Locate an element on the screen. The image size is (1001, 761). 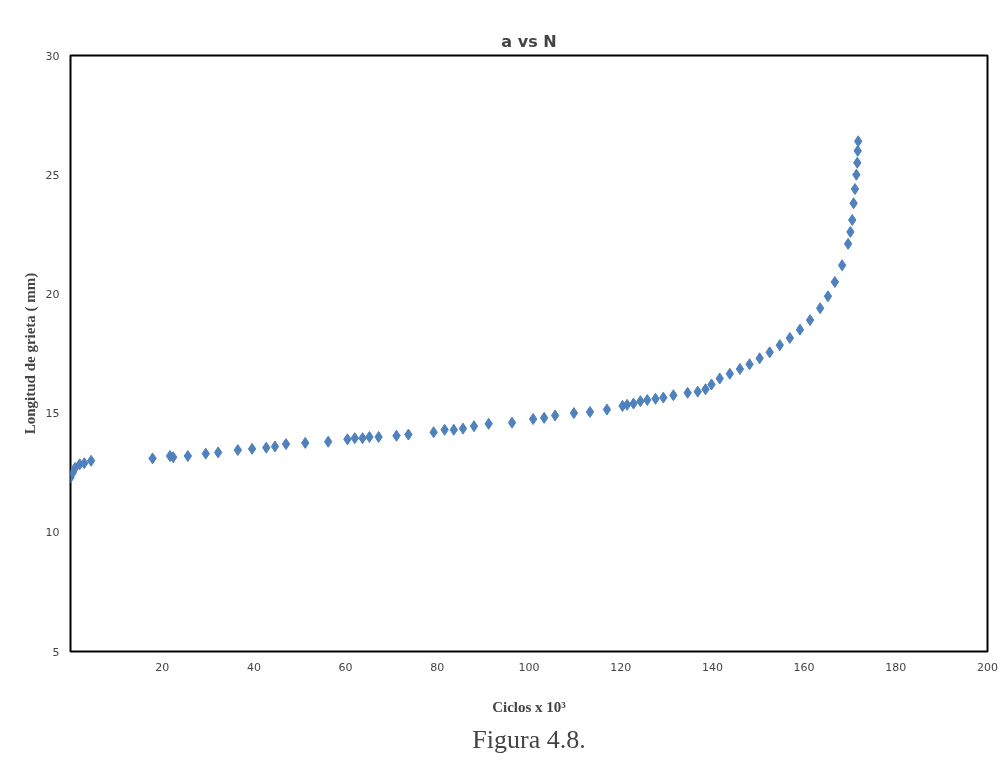
x-tick-label: 20 is located at coordinates (162, 667).